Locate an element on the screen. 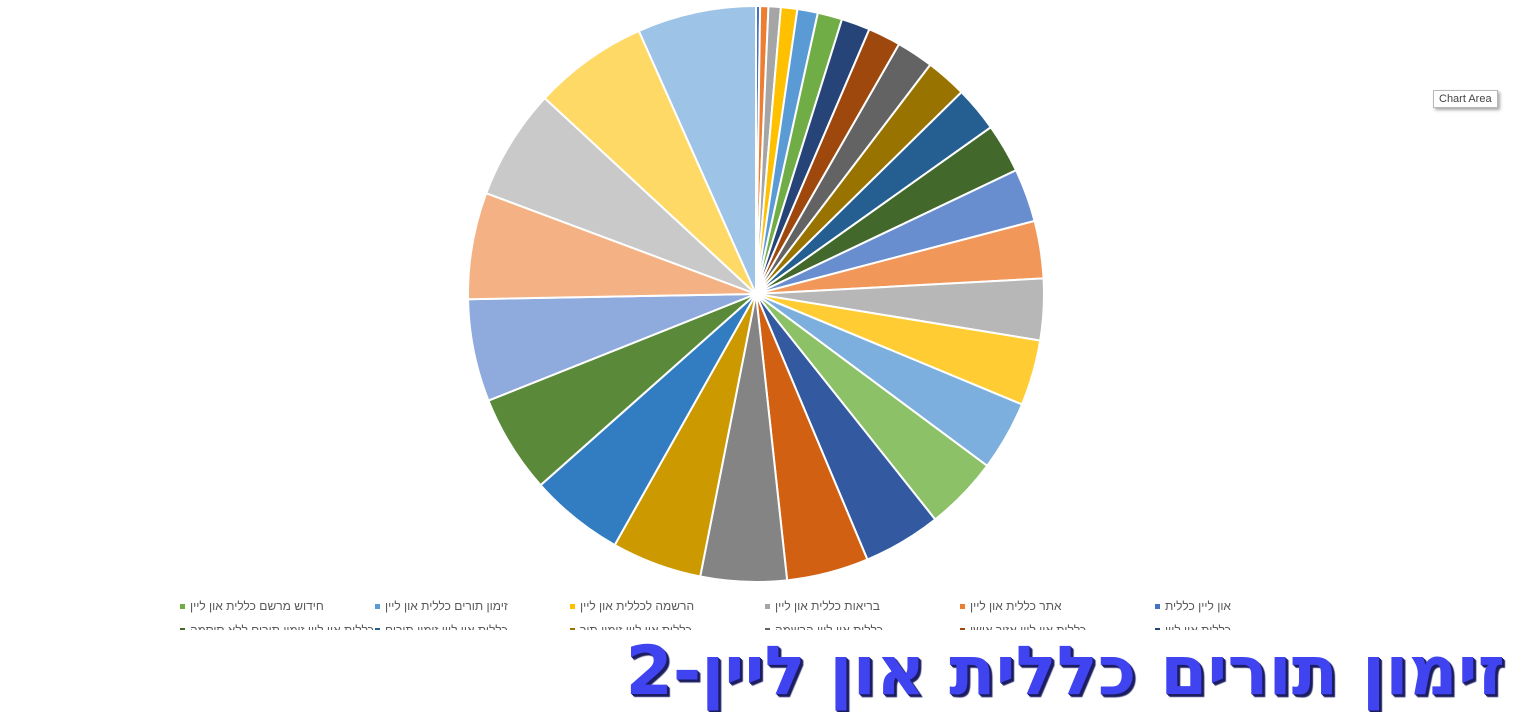  legend-item: הרשמה לכללית און ליין is located at coordinates (667, 606).